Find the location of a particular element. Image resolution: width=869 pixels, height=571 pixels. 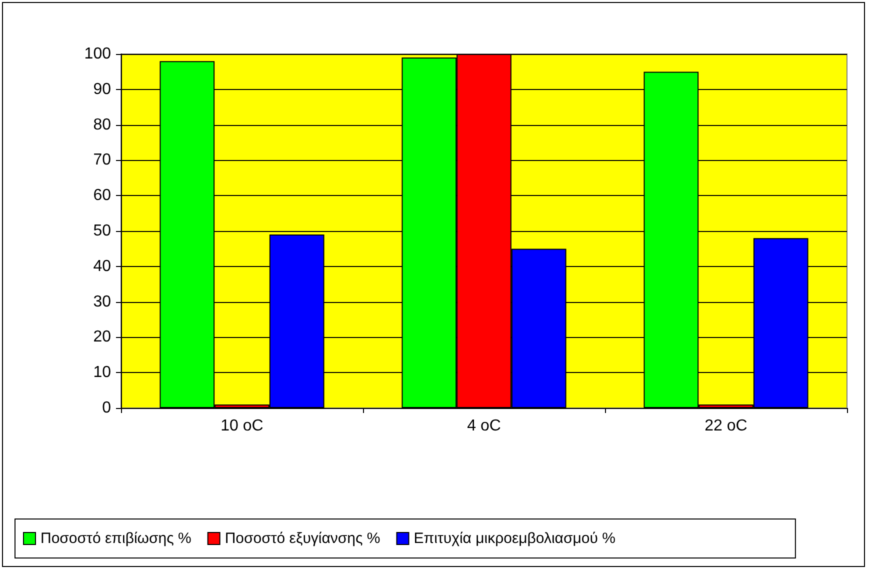

y-tick-label: 70 is located at coordinates (102, 160).